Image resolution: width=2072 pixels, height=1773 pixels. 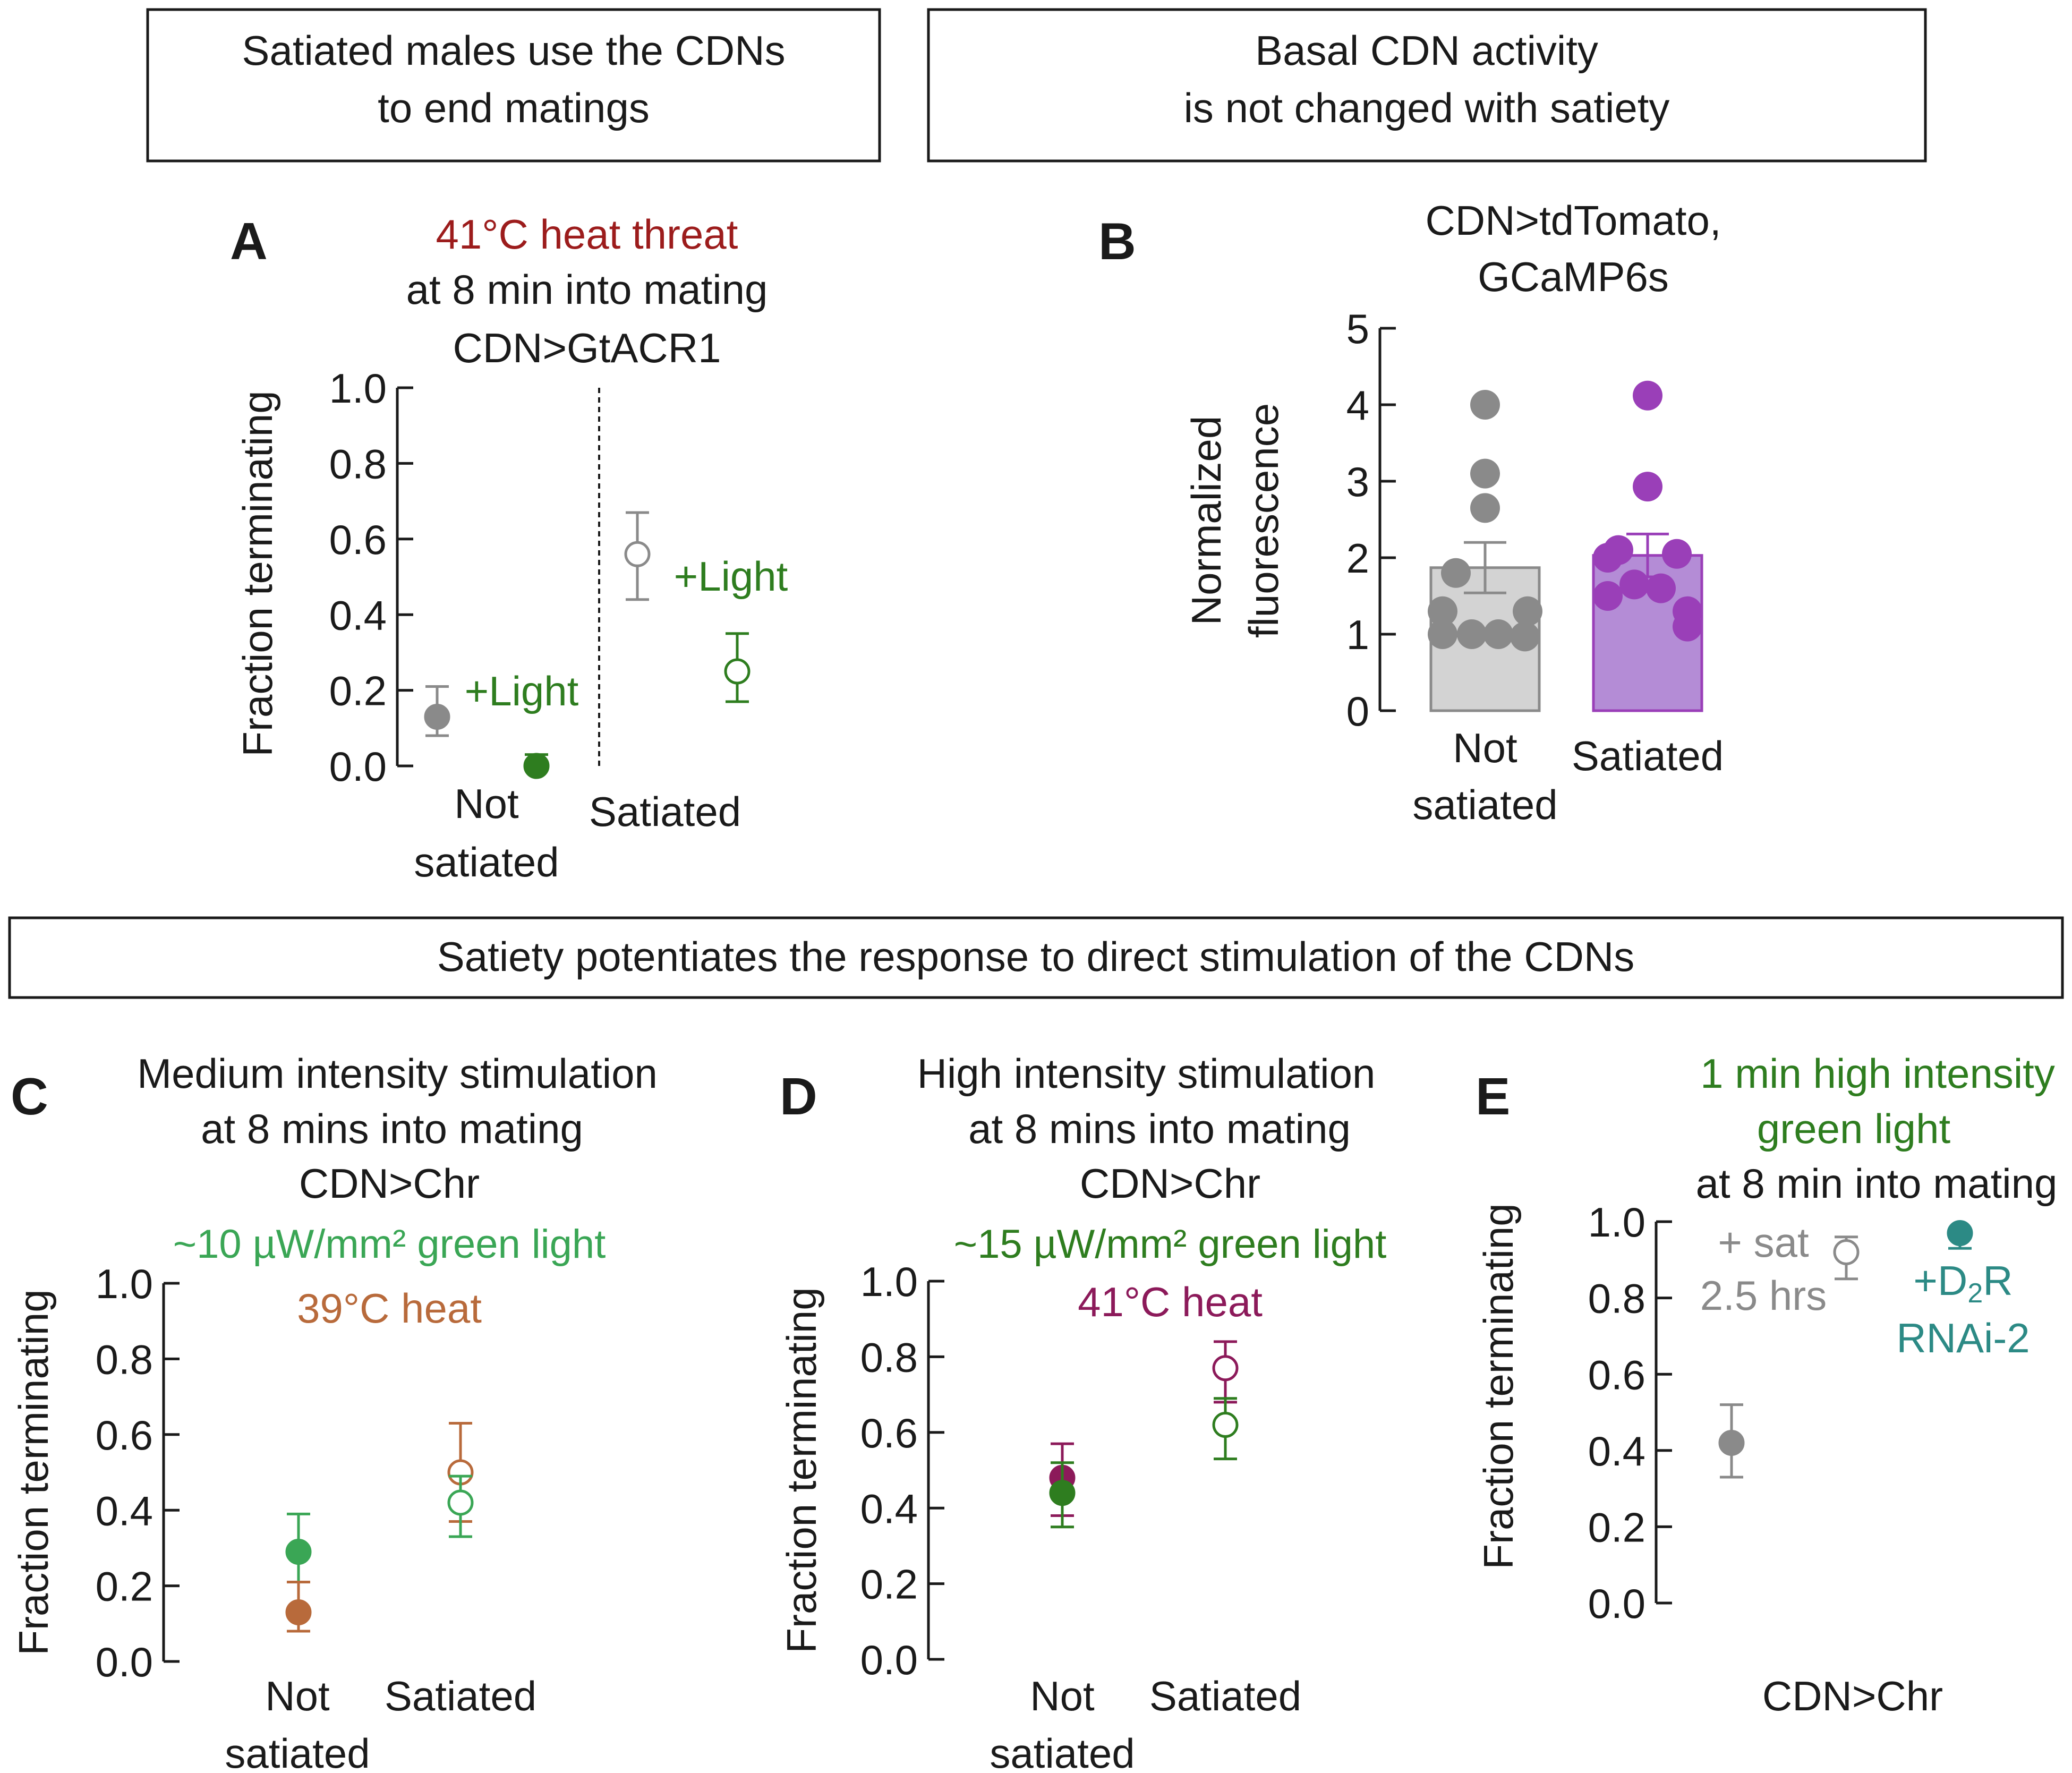 I want to click on y-tick-label: 0, so click(x=1357, y=711).